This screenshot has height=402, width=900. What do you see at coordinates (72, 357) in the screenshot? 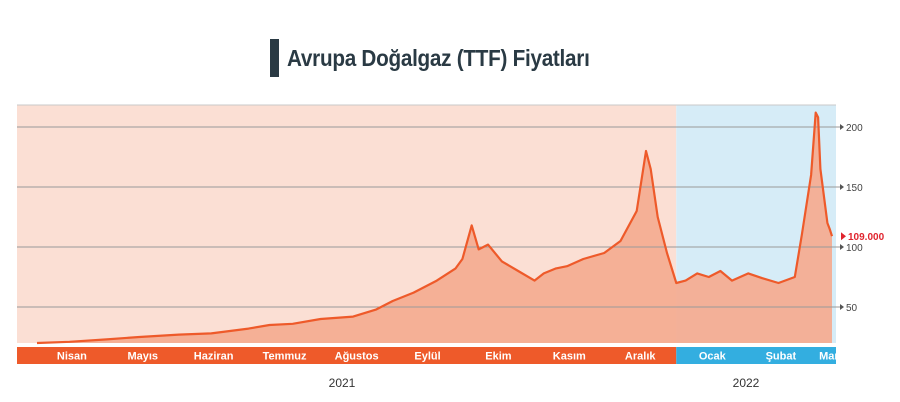
I see `month-label-0: Nisan` at bounding box center [72, 357].